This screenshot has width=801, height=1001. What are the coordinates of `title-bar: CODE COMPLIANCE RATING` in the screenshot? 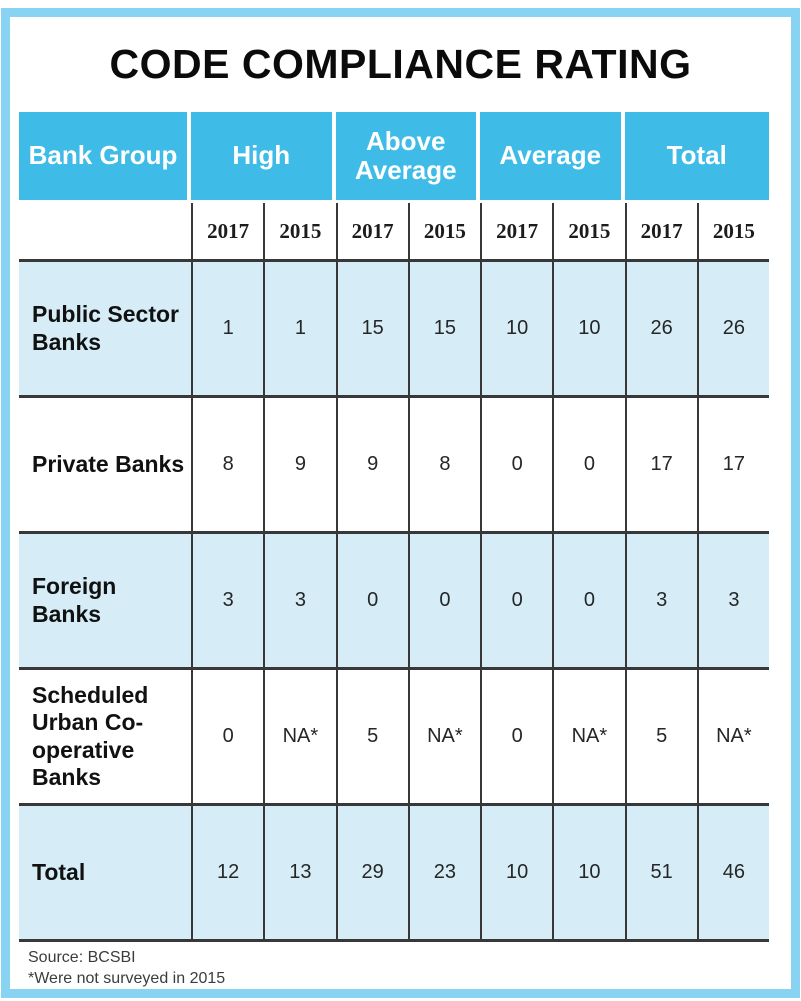 It's located at (400, 64).